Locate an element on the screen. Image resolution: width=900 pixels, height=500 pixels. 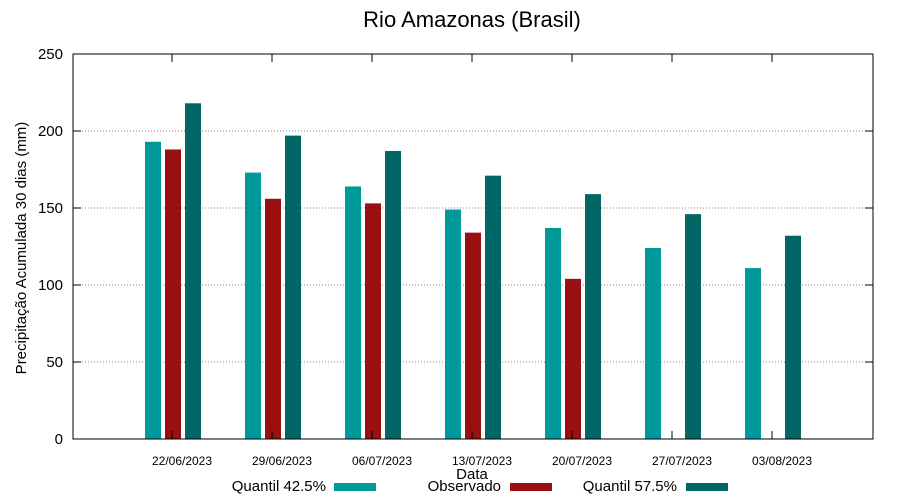
x-tick-label: 27/07/2023 is located at coordinates (682, 461).